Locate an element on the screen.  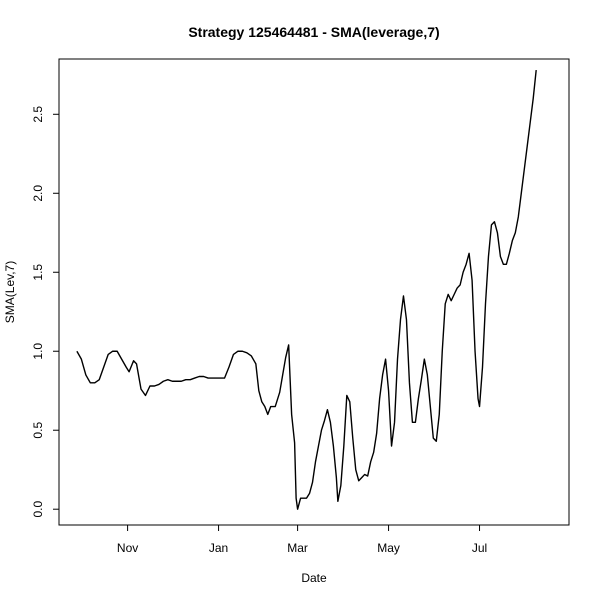
x-axis-label: Date is located at coordinates (314, 578).